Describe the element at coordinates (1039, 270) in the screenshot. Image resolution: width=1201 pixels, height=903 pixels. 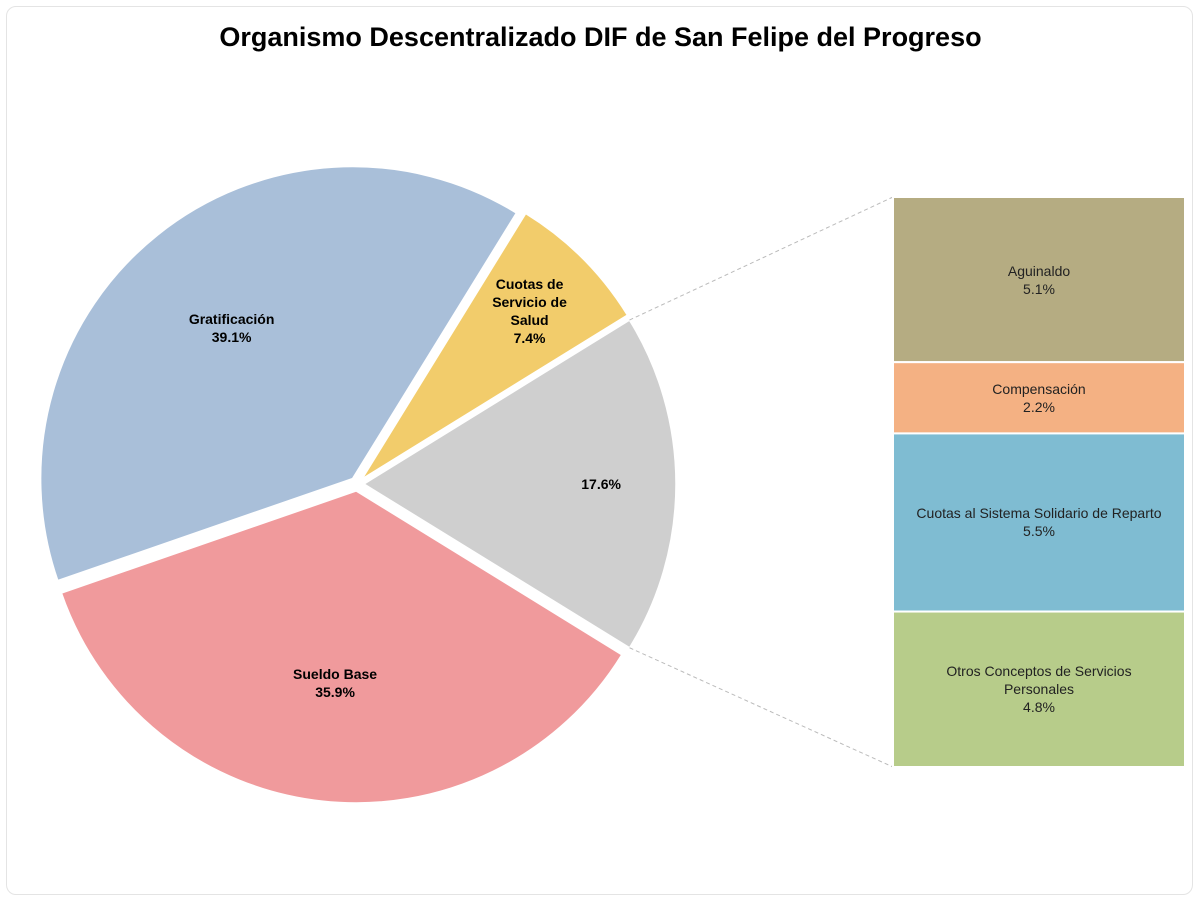
I see `breakdown-category: Aguinaldo` at that location.